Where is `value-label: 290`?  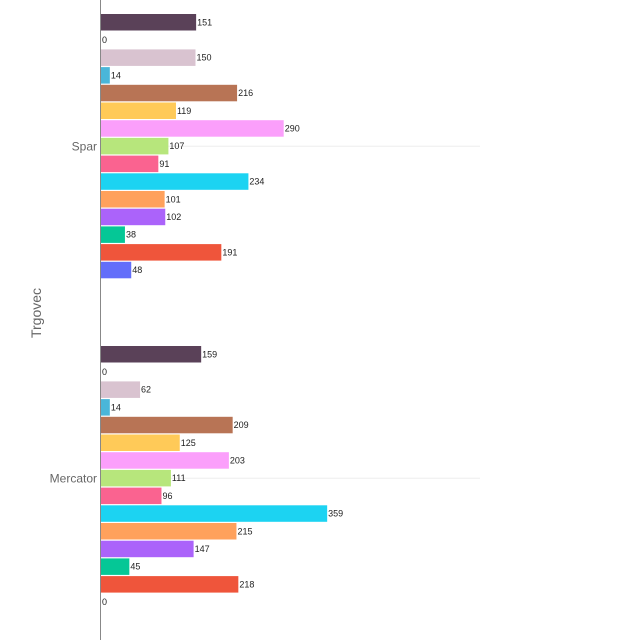 value-label: 290 is located at coordinates (292, 128).